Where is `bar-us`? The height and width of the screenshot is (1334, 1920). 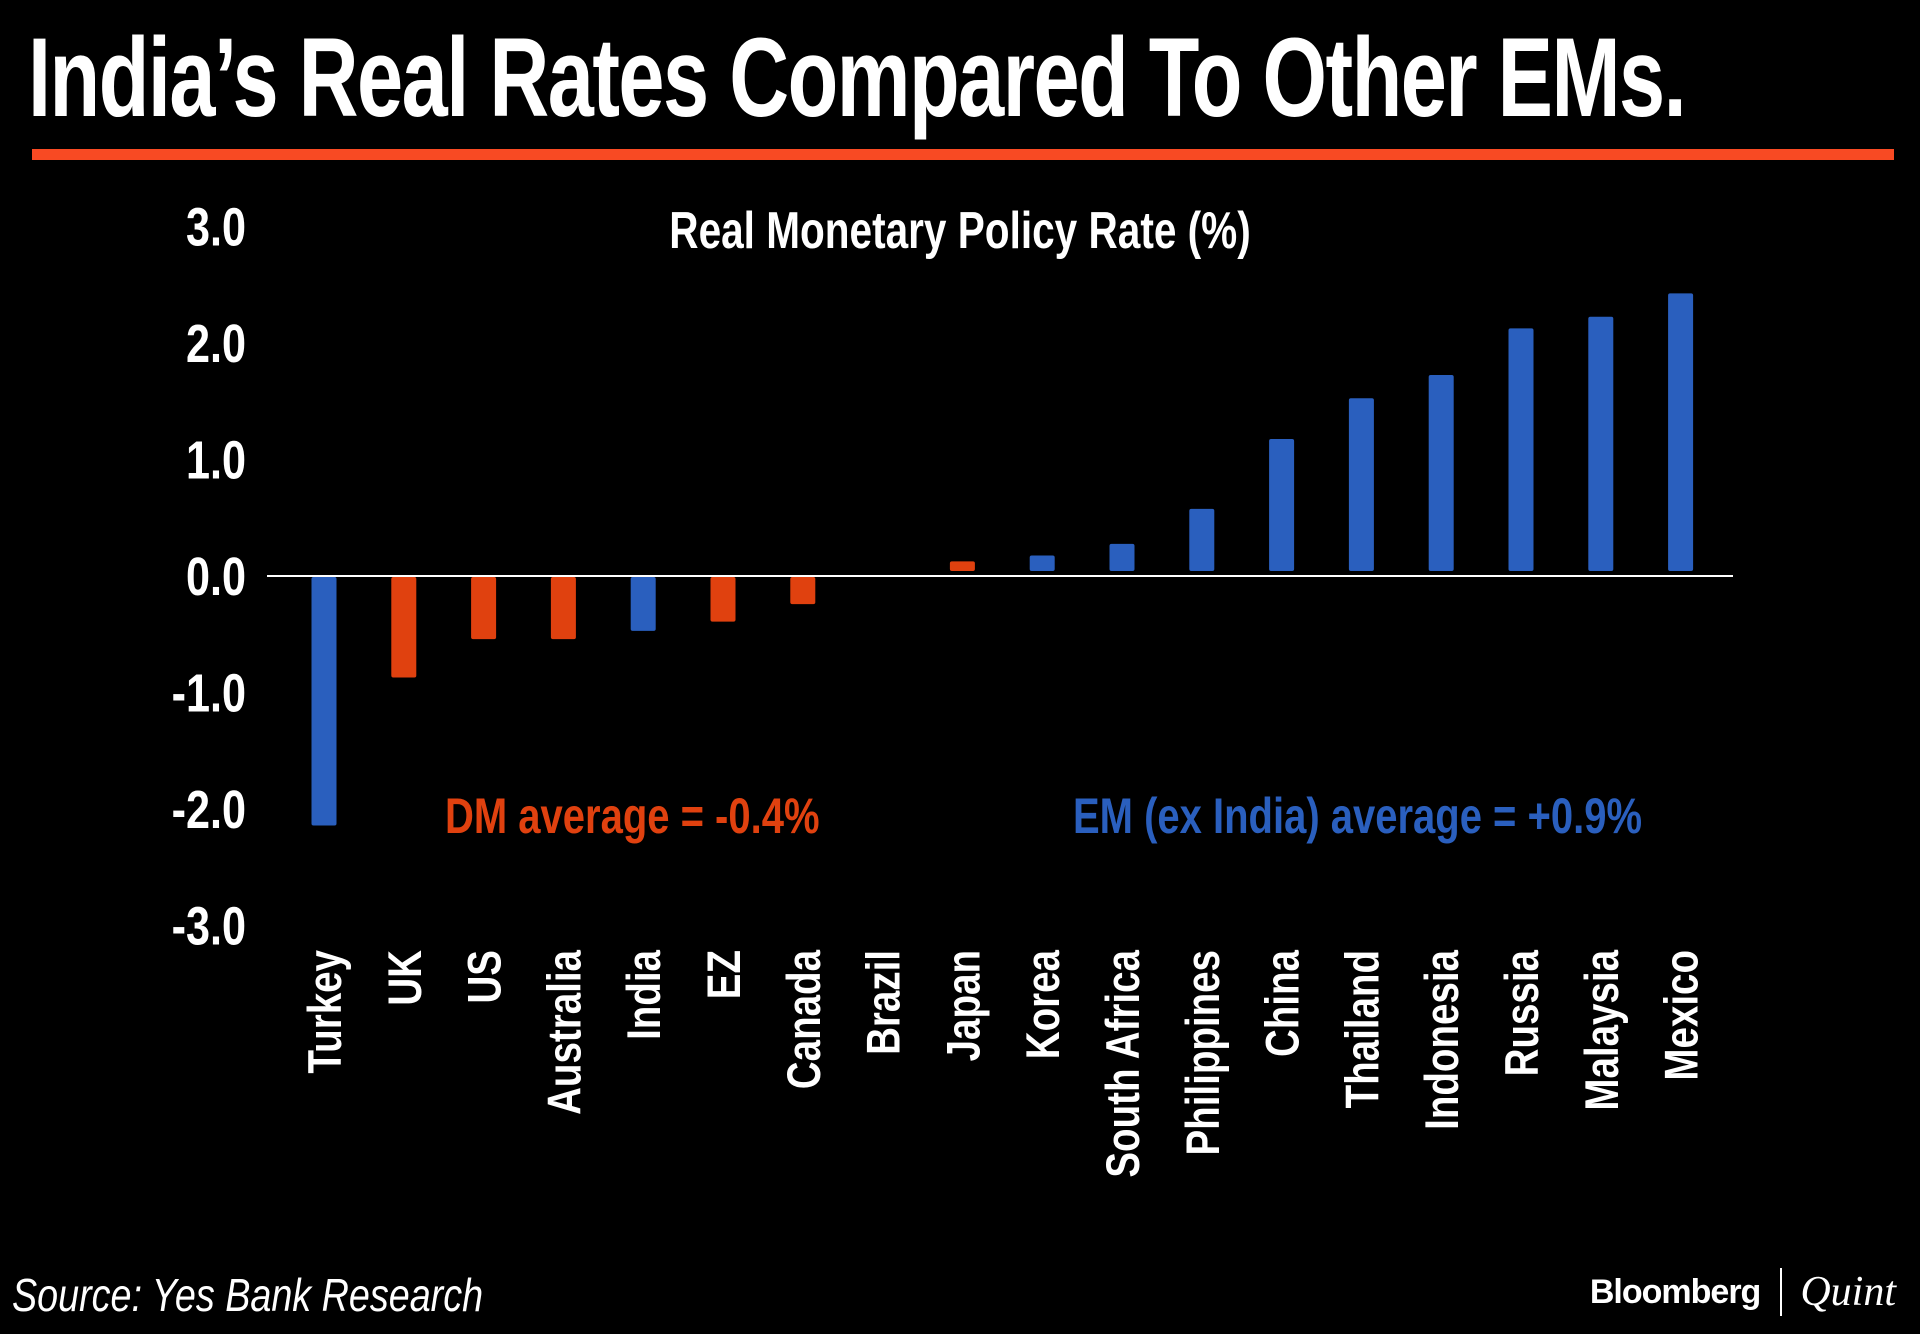 bar-us is located at coordinates (484, 608).